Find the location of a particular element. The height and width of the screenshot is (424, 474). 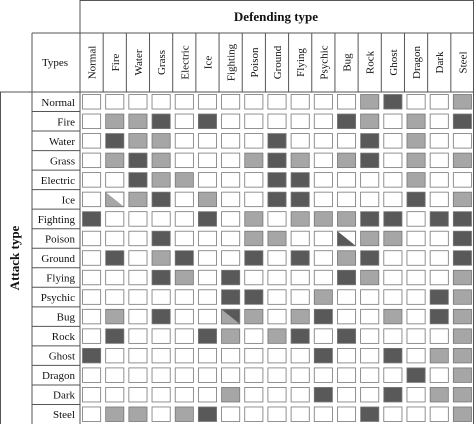

row-label: Water is located at coordinates (62, 142).